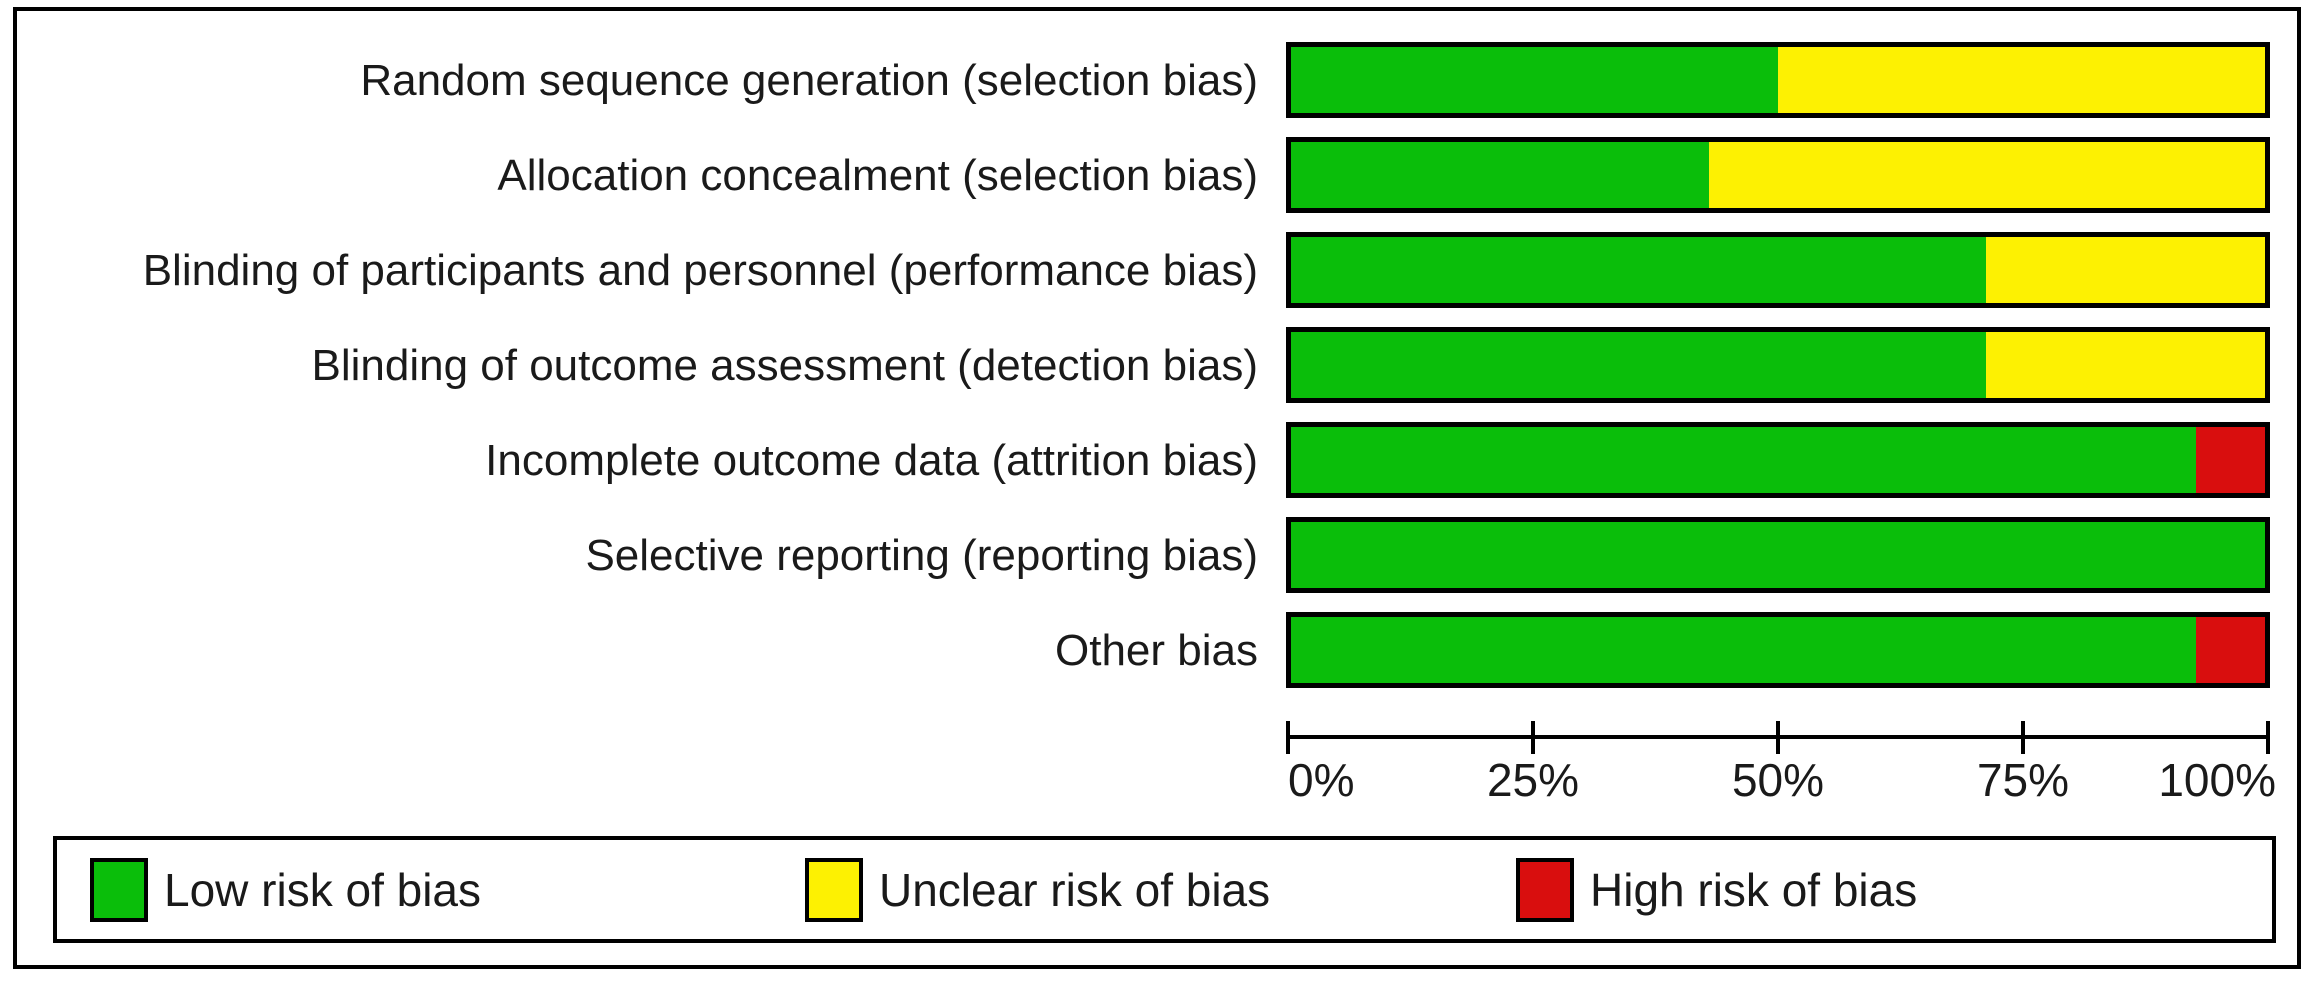 The width and height of the screenshot is (2318, 989). I want to click on legend-swatch-low-icon, so click(119, 889).